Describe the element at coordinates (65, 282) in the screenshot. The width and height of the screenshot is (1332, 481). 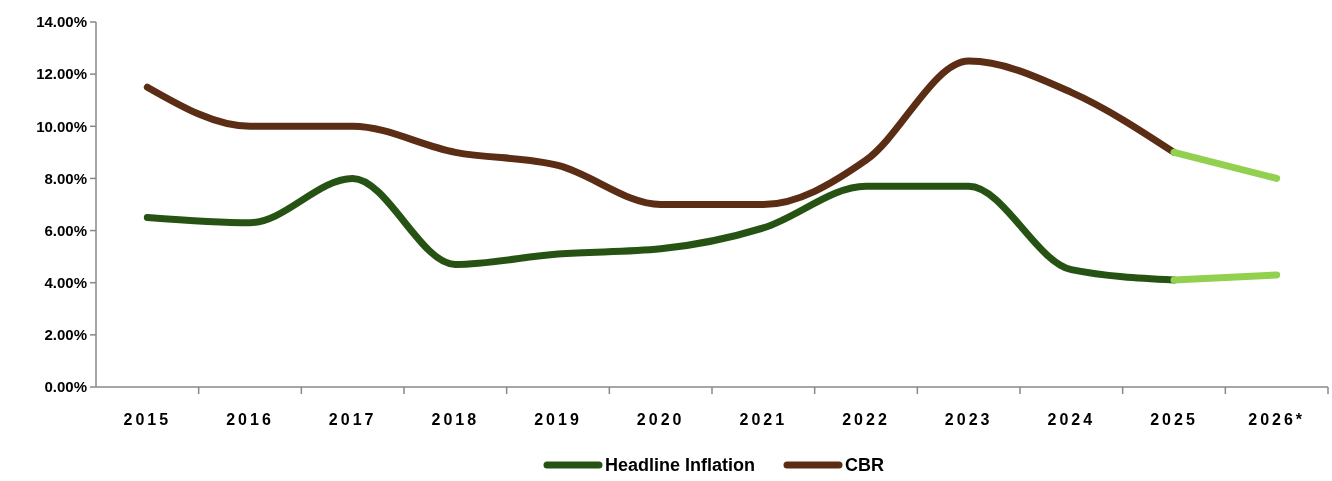
I see `y-tick-label: 4.00%` at that location.